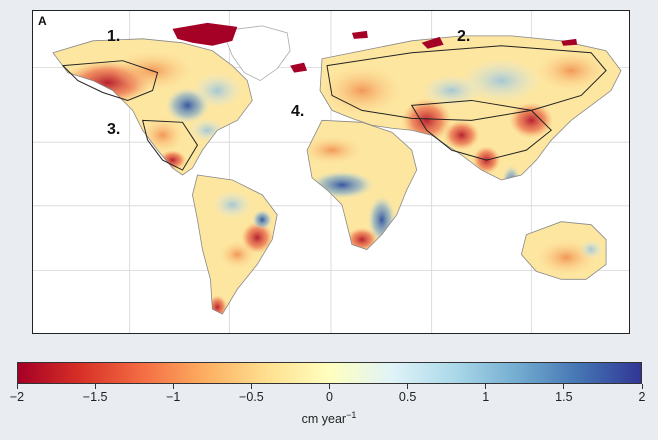 The height and width of the screenshot is (440, 658). I want to click on colorbar-tick-label: −1, so click(173, 397).